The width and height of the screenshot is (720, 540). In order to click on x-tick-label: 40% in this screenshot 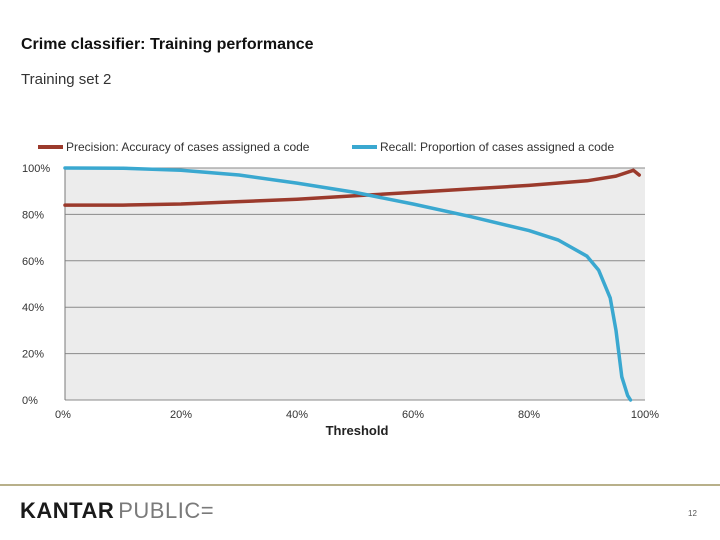, I will do `click(297, 415)`.